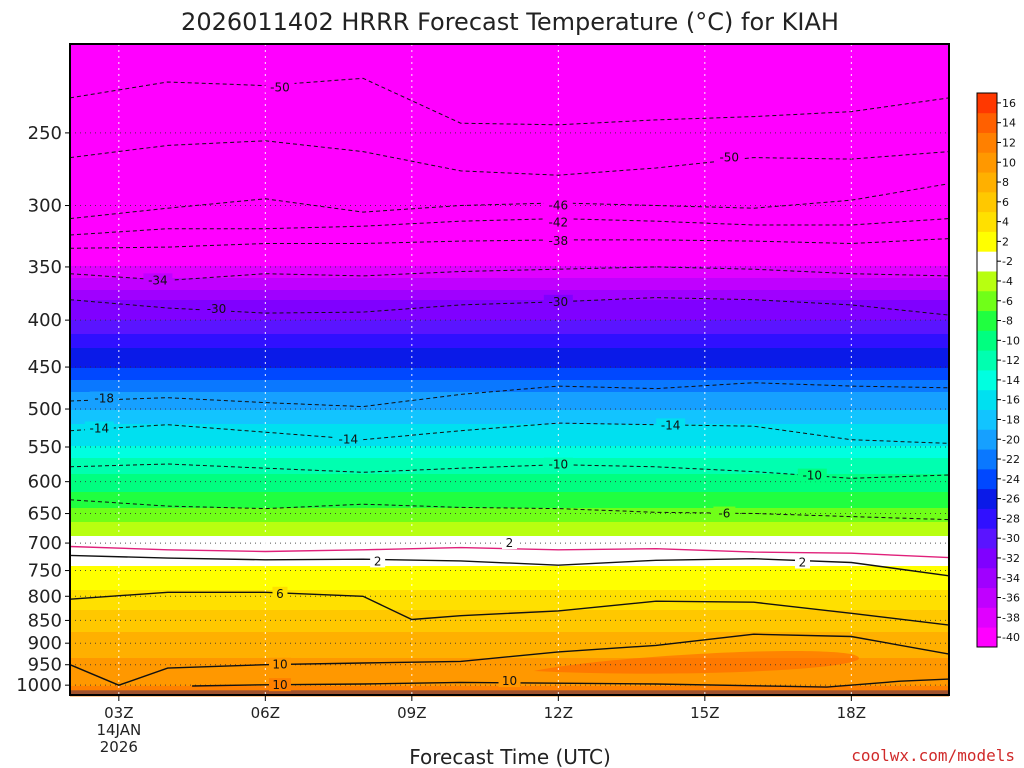 Image resolution: width=1024 pixels, height=768 pixels. Describe the element at coordinates (1011, 518) in the screenshot. I see `colorbar-label: -28` at that location.